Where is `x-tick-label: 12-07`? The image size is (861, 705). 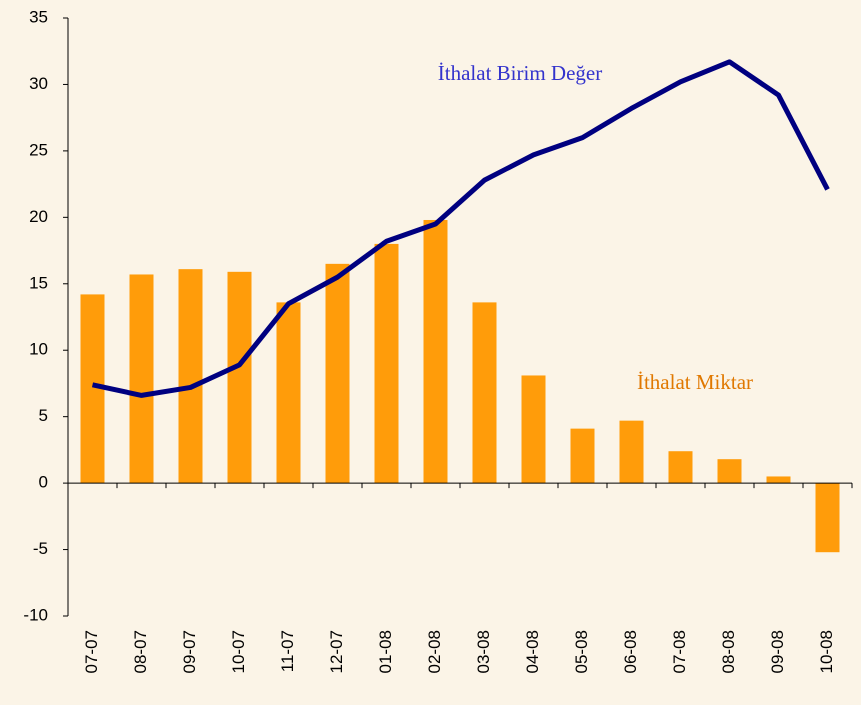
x-tick-label: 12-07 is located at coordinates (336, 651).